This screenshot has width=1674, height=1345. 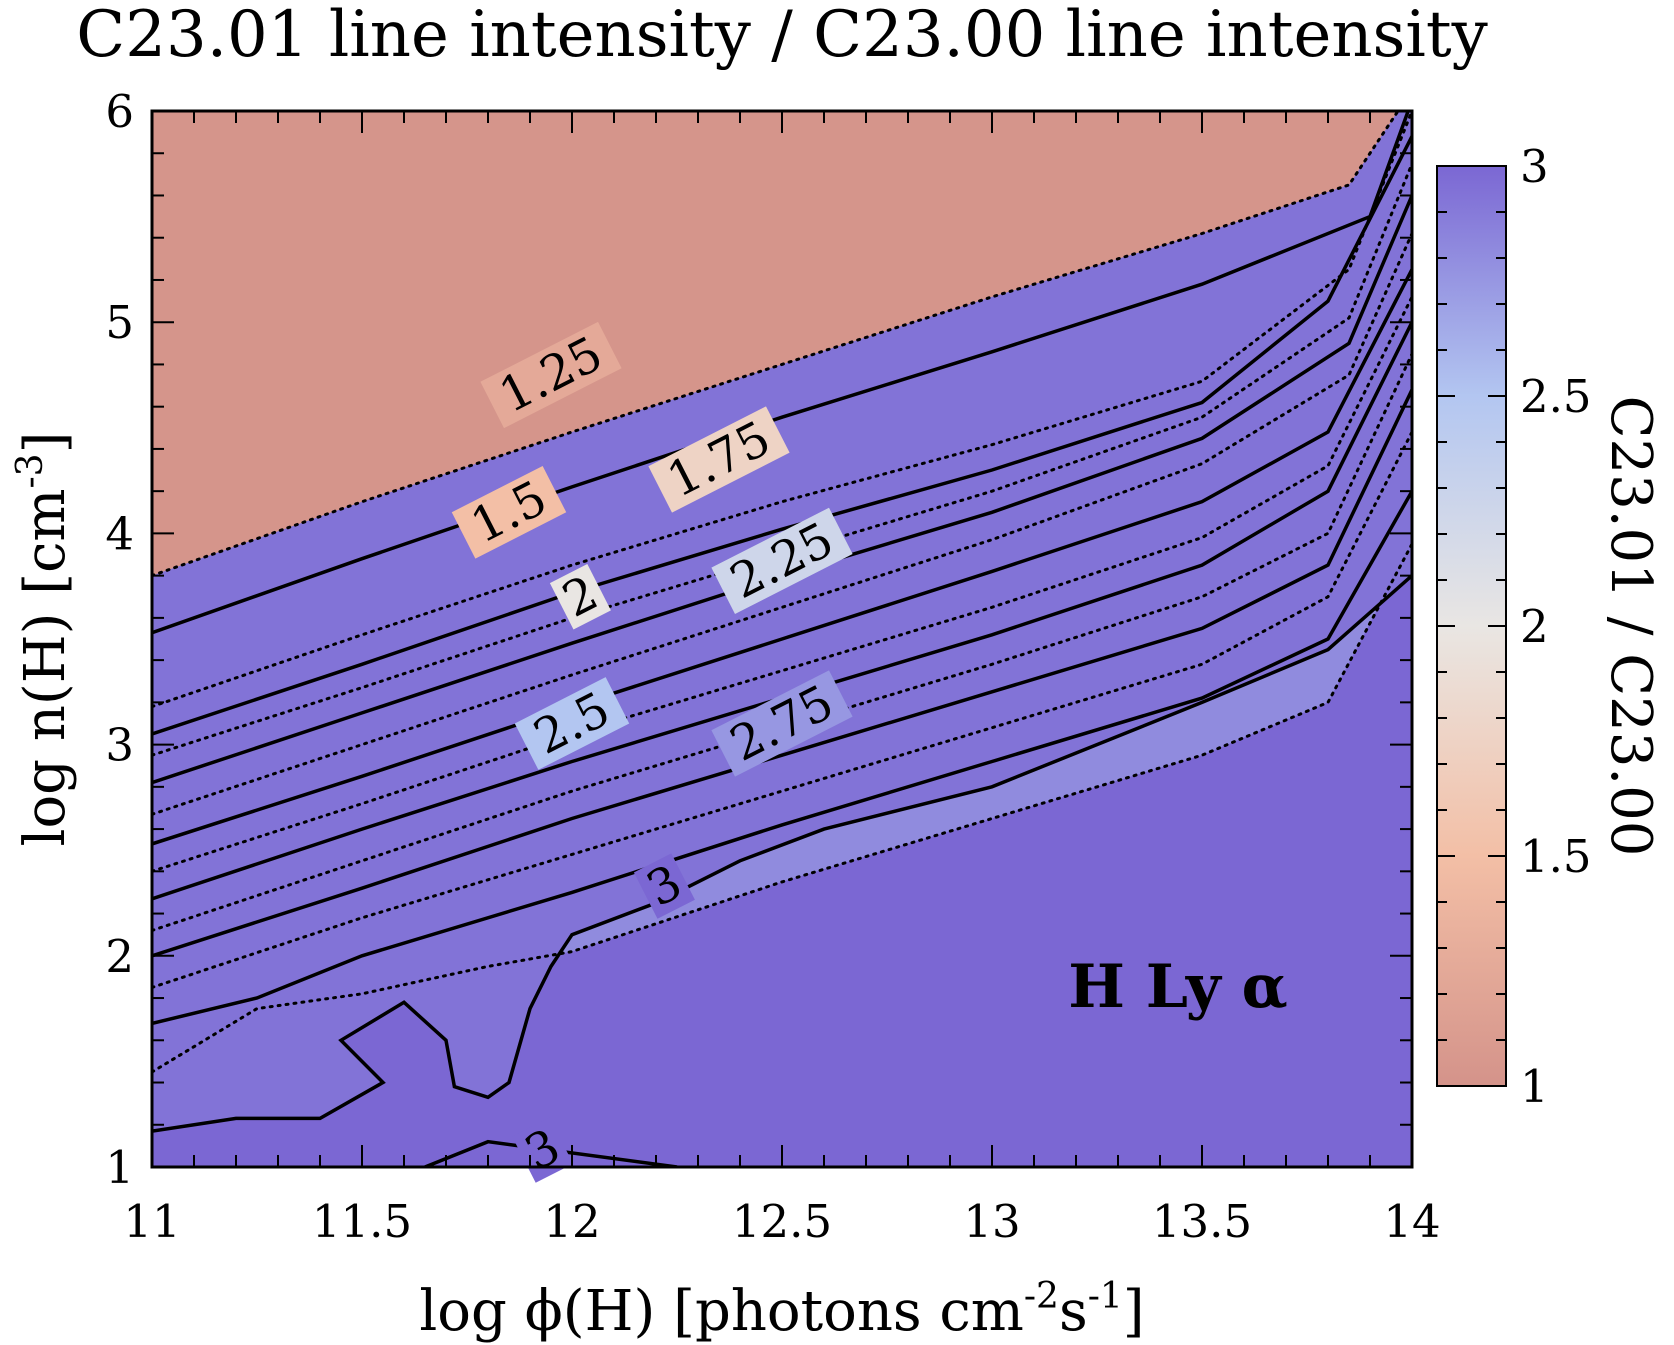 What do you see at coordinates (151, 1221) in the screenshot?
I see `x-tick-label: 11` at bounding box center [151, 1221].